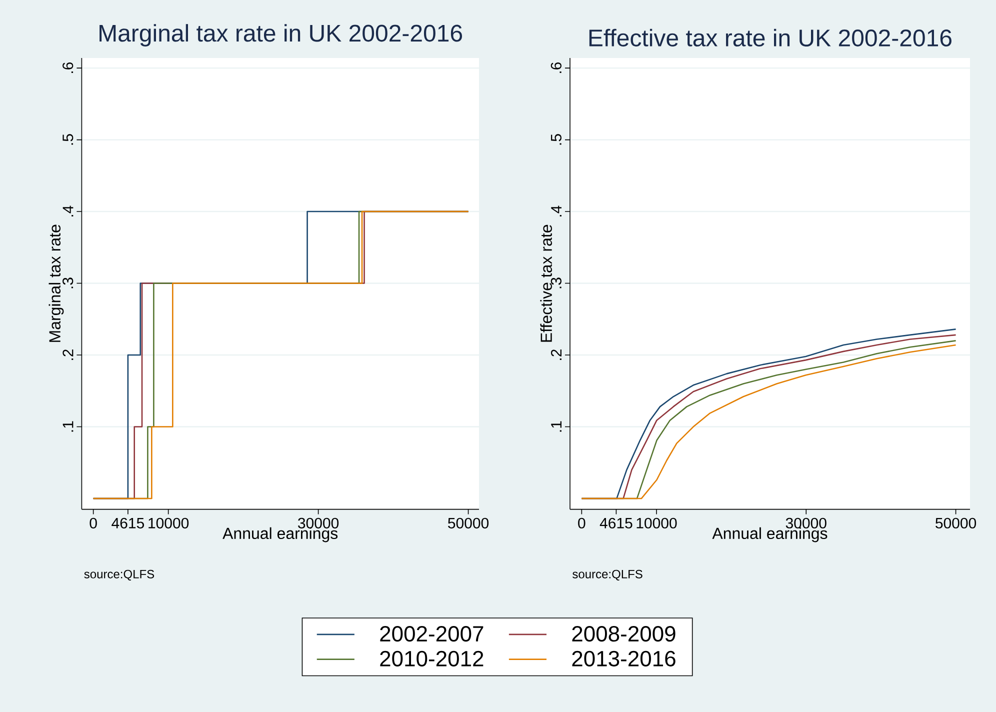 This screenshot has height=712, width=996. What do you see at coordinates (432, 634) in the screenshot?
I see `legend-label: 2002-2007` at bounding box center [432, 634].